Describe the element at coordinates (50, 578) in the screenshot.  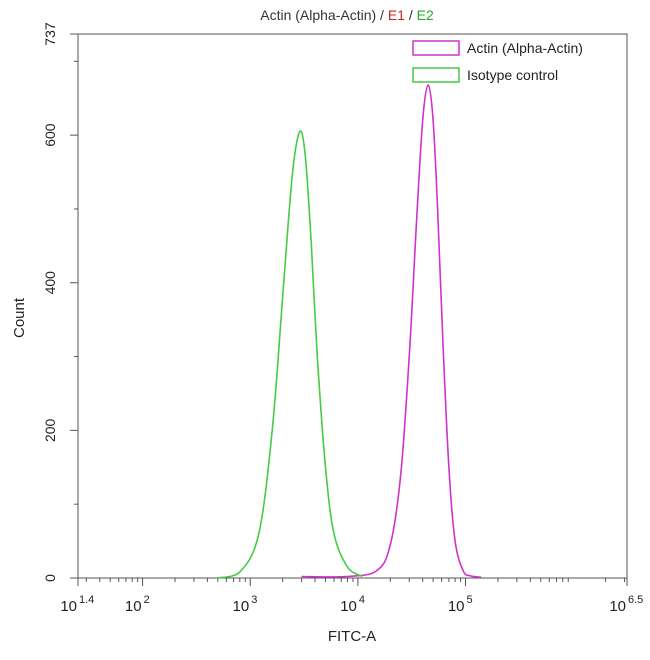
I see `y-tick-label: 0` at that location.